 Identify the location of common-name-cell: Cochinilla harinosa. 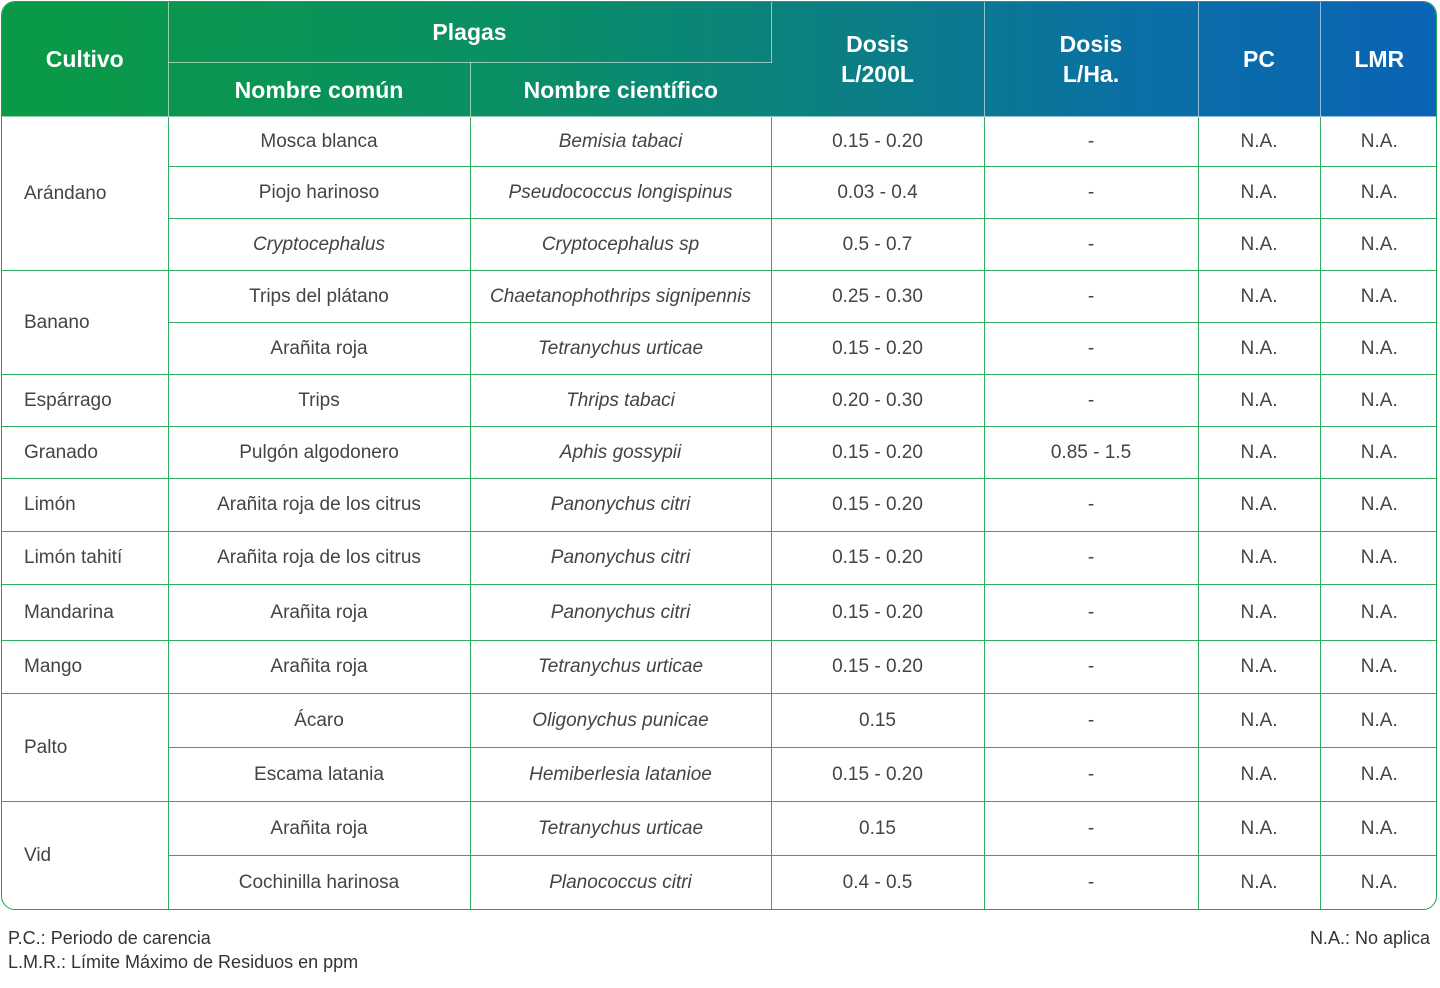
(319, 882).